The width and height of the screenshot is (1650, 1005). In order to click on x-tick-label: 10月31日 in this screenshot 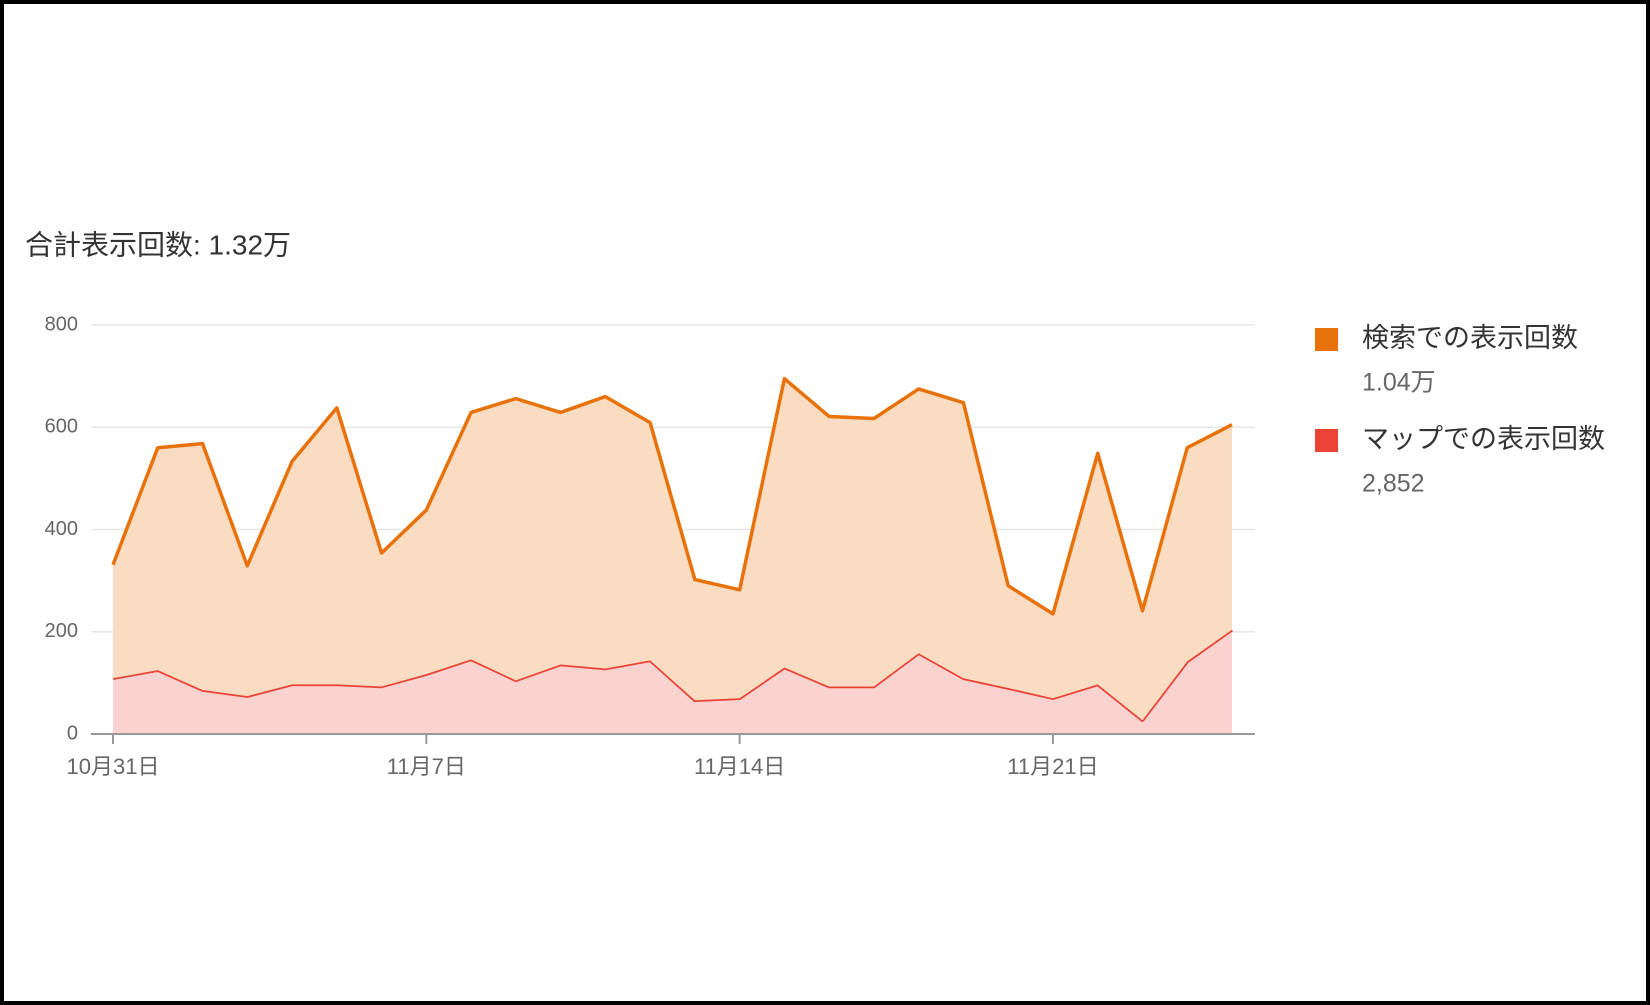, I will do `click(113, 766)`.